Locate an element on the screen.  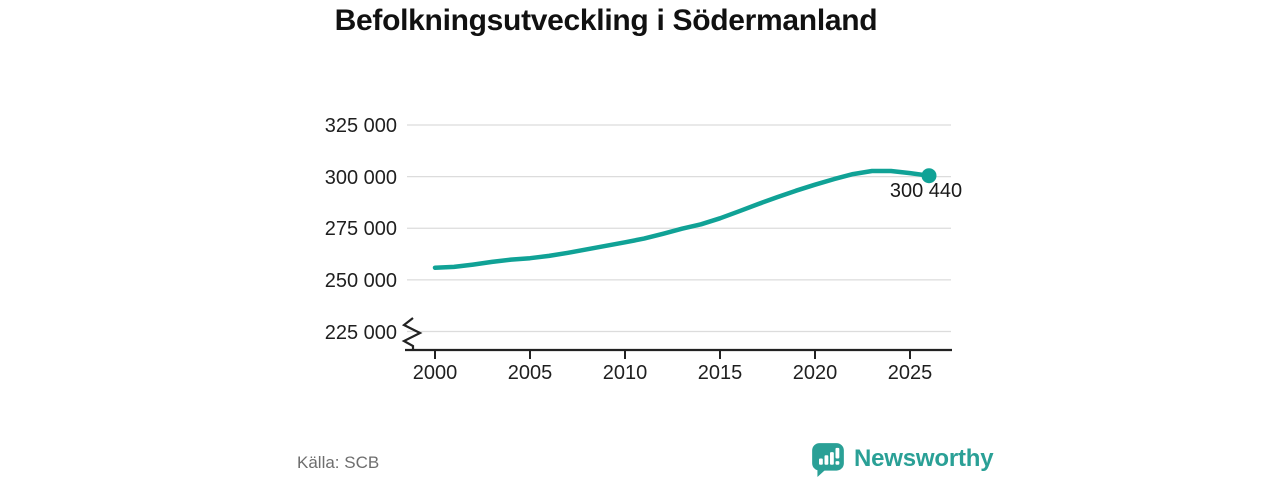
population-series-line is located at coordinates (682, 219).